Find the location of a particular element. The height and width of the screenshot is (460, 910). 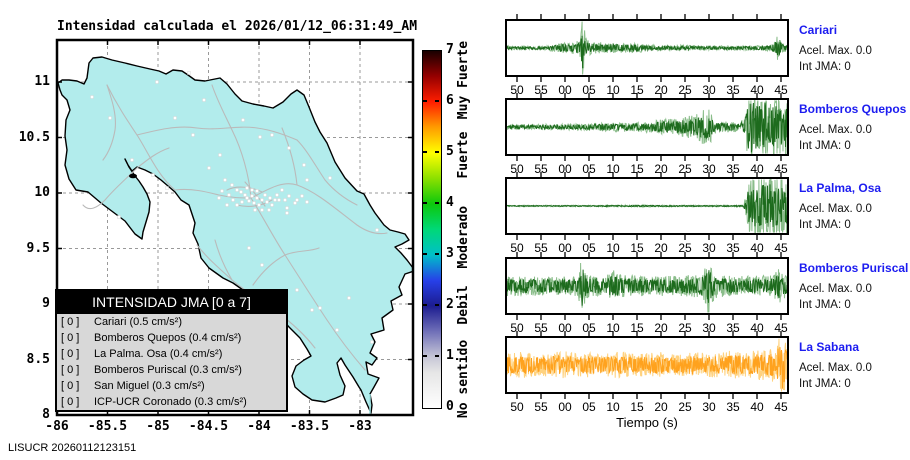

station-name-label: La Palma, Osa is located at coordinates (840, 188).